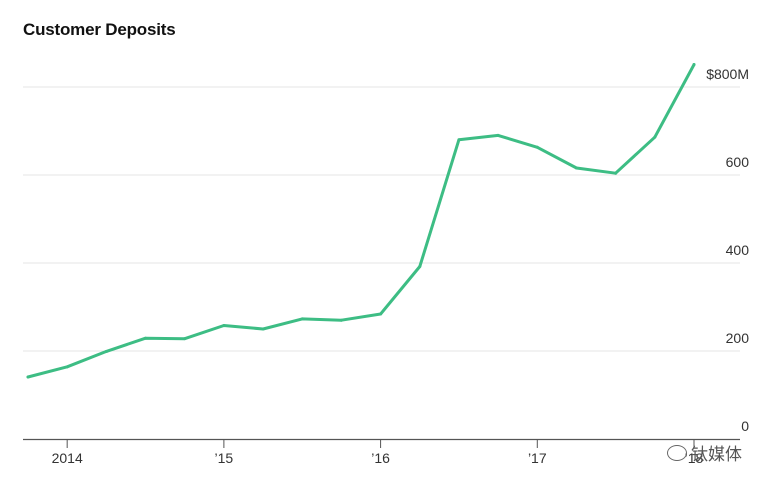 This screenshot has width=777, height=485. Describe the element at coordinates (738, 162) in the screenshot. I see `y-tick-label: 600` at that location.